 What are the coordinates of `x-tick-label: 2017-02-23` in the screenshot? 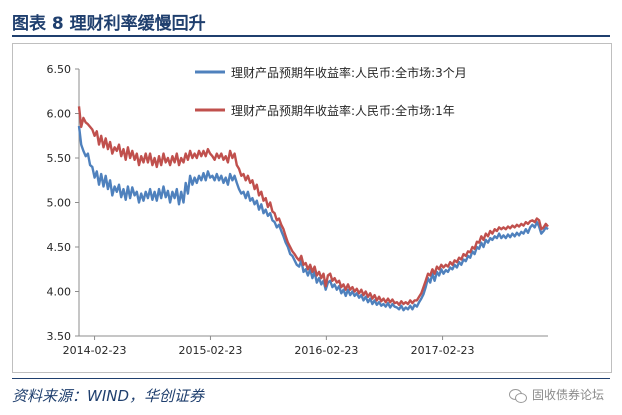 It's located at (443, 350).